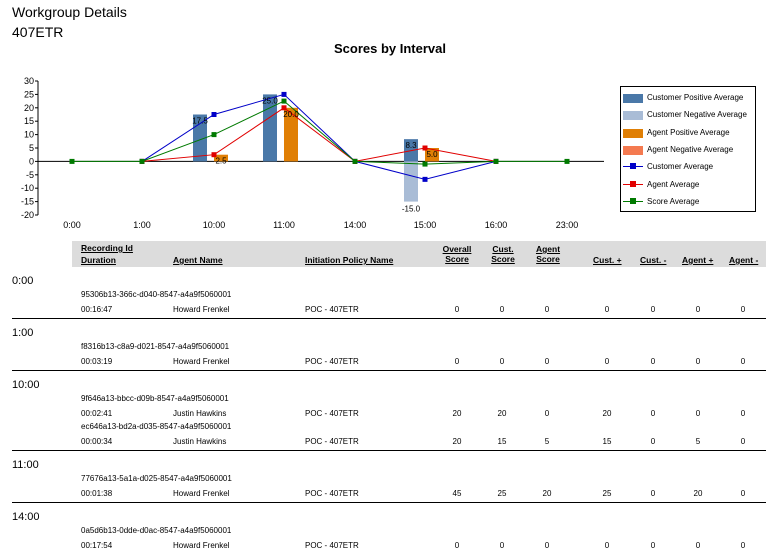  Describe the element at coordinates (72, 225) in the screenshot. I see `x-tick-label: 0:00` at that location.